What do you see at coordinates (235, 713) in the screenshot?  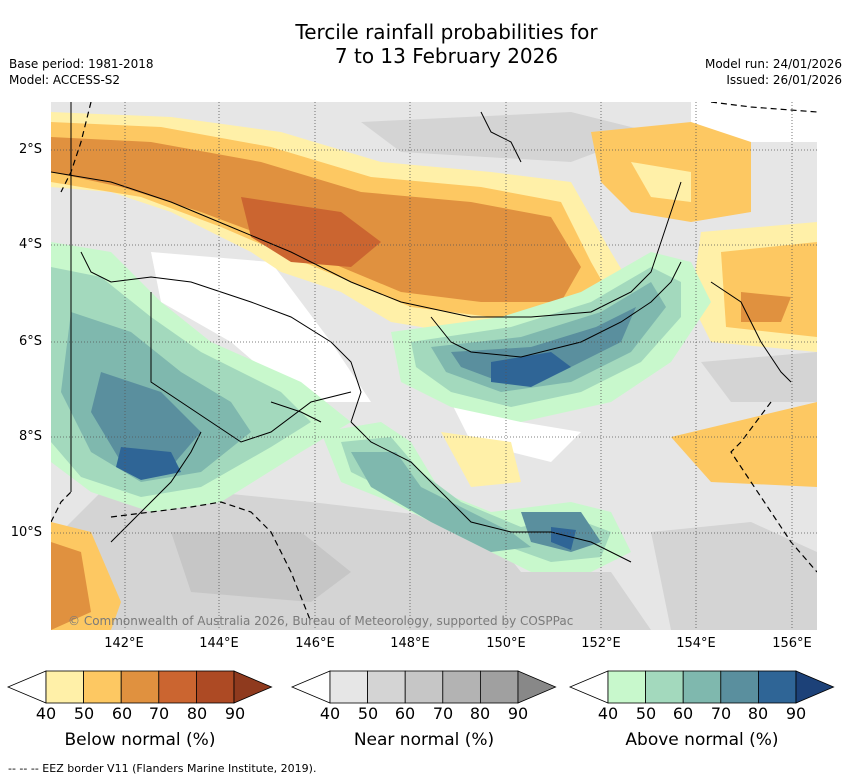 I see `below-tick-90: 90` at bounding box center [235, 713].